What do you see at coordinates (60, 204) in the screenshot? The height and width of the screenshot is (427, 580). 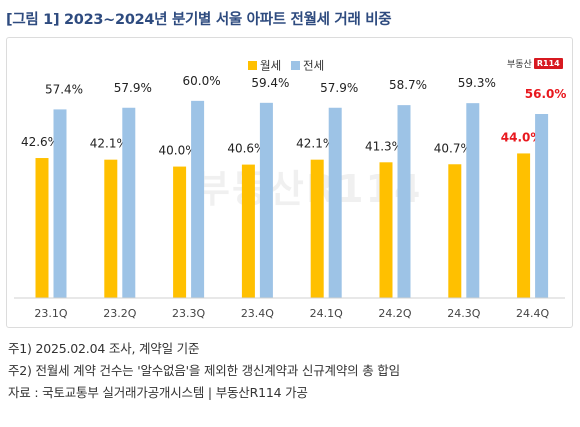 I see `bar-jeonse-23.1Q` at bounding box center [60, 204].